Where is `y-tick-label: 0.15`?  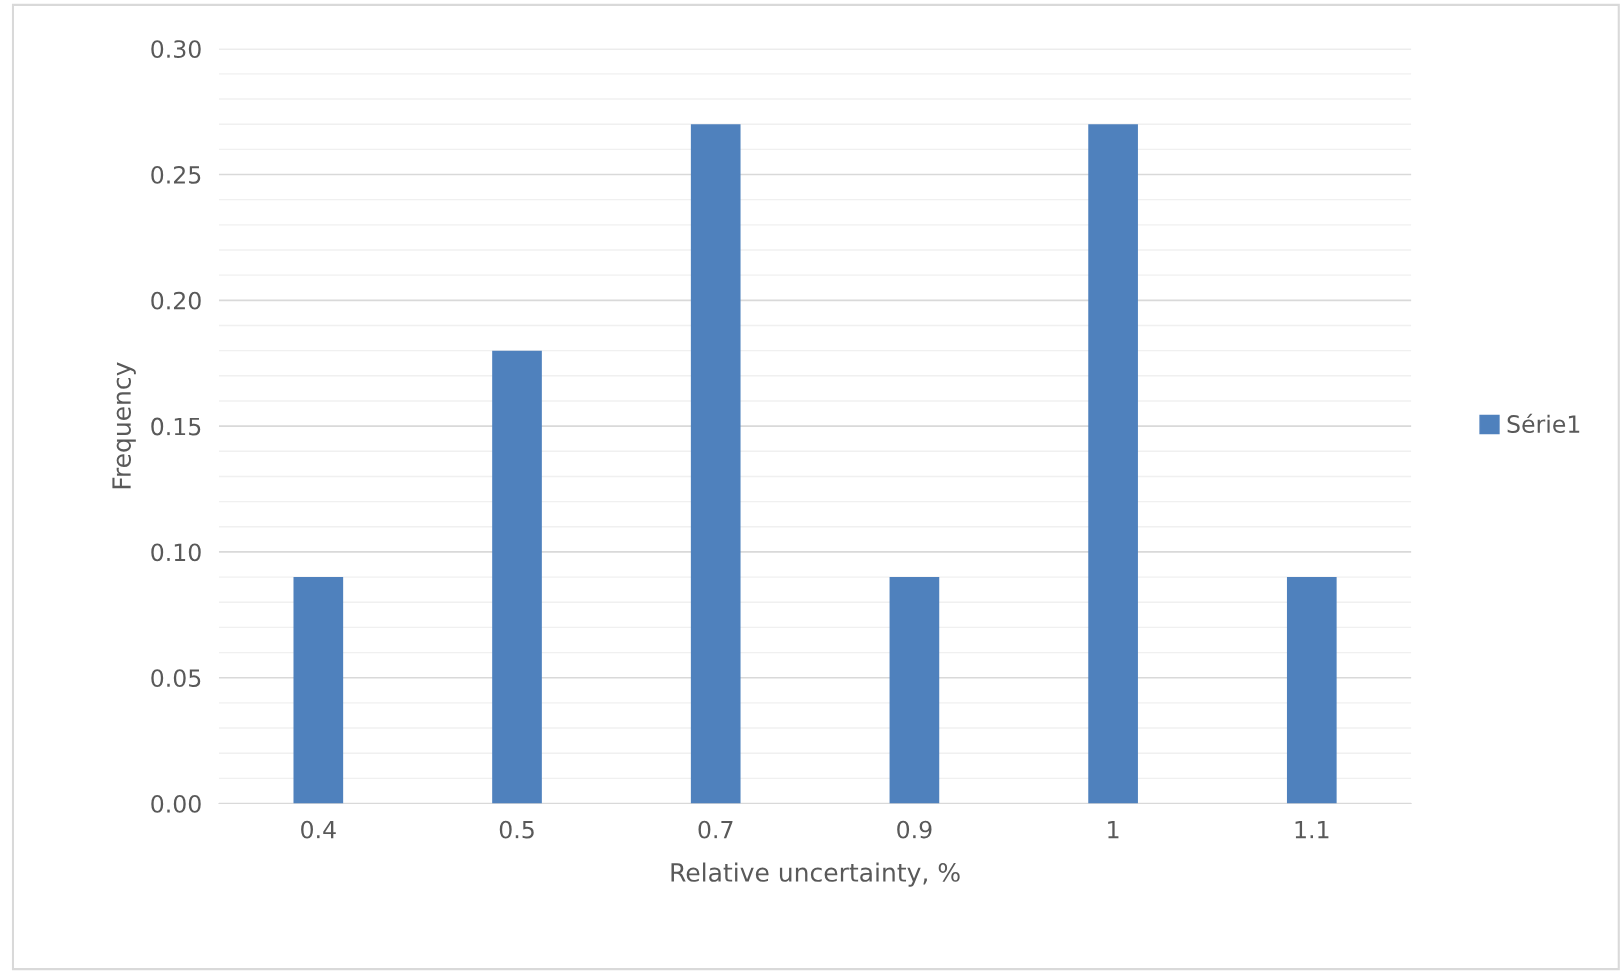
y-tick-label: 0.15 is located at coordinates (176, 426).